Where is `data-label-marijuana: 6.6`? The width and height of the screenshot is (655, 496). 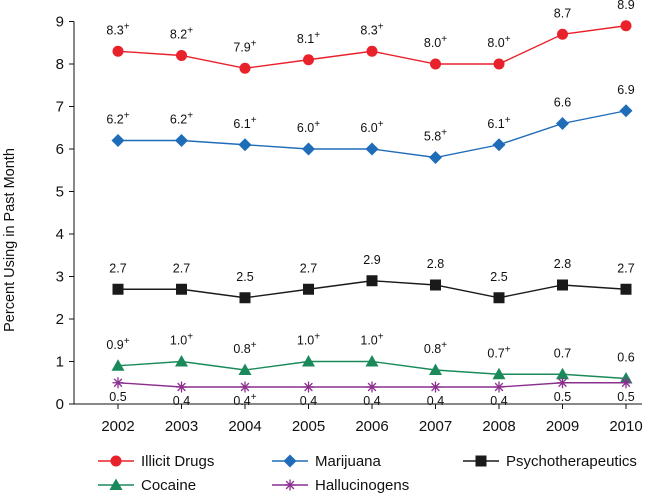 data-label-marijuana: 6.6 is located at coordinates (562, 103).